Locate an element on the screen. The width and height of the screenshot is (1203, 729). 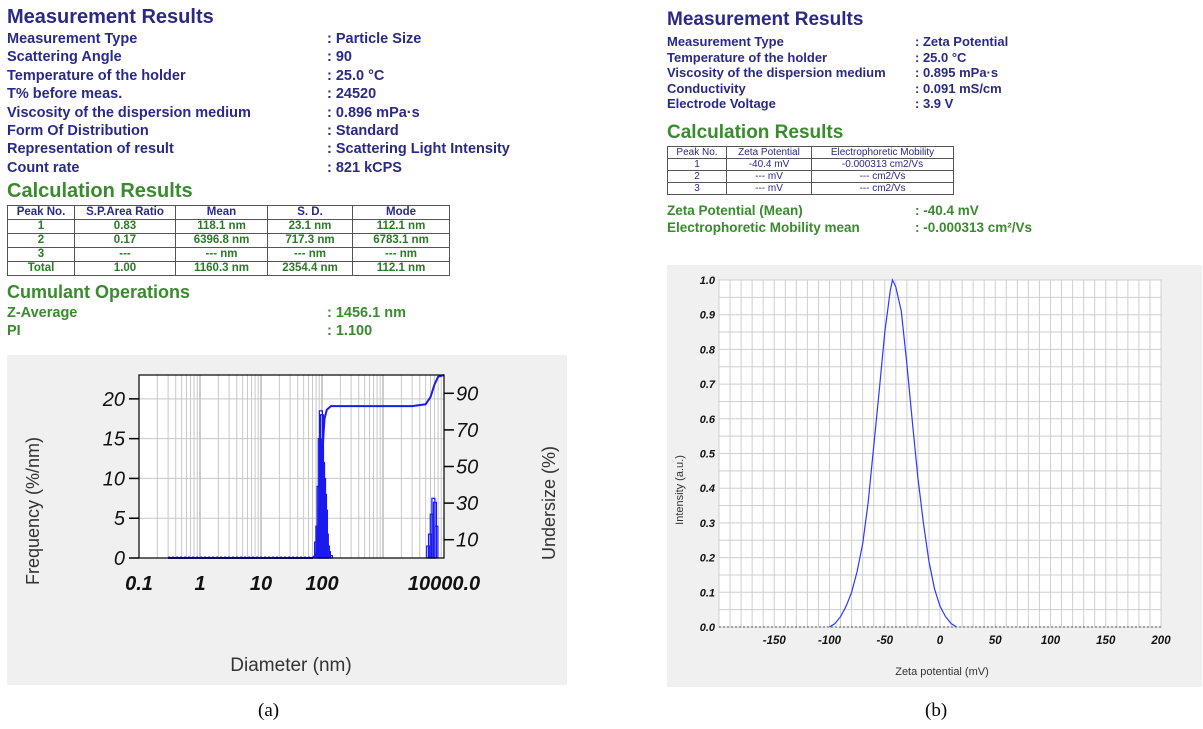
left-table-cell: 118.1 nm is located at coordinates (221, 226).